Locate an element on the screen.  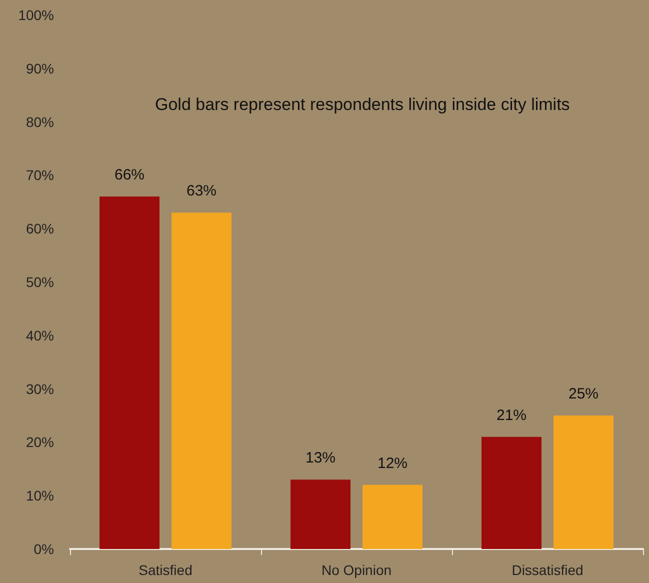
data-label: 25% is located at coordinates (583, 394).